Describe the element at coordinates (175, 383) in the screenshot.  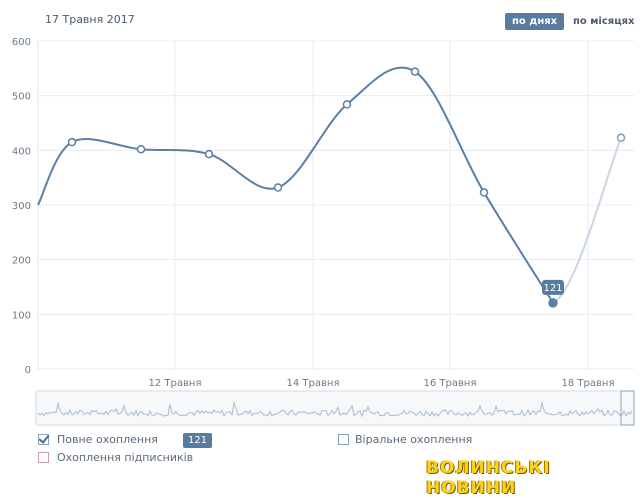
I see `x-tick-label: 12 Травня` at that location.